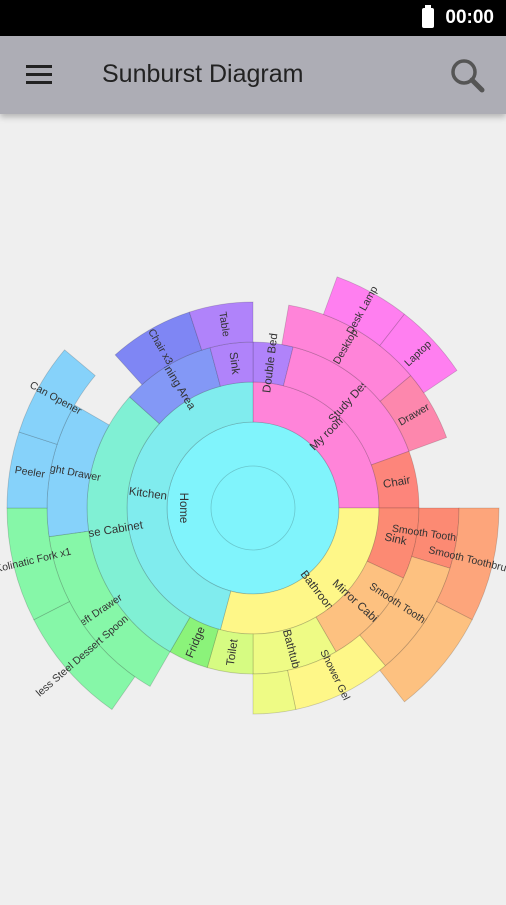 This screenshot has width=506, height=905. I want to click on hamburger-menu-icon, so click(40, 75).